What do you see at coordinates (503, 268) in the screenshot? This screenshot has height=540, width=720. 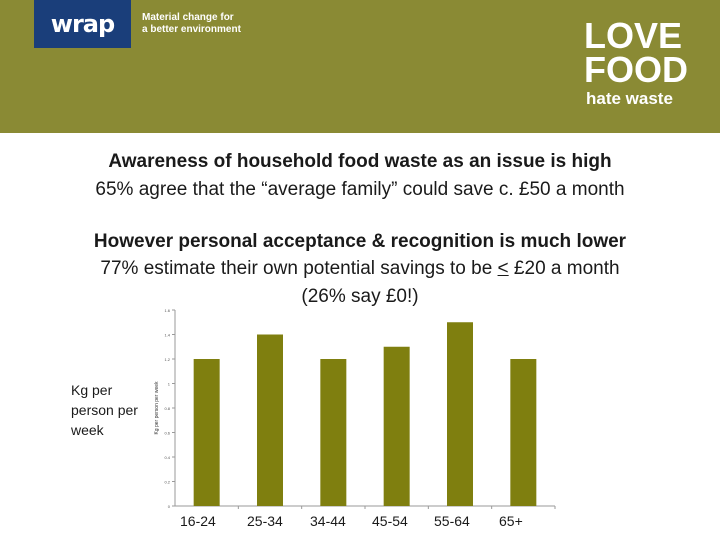 I see `heading-line4-u: <` at bounding box center [503, 268].